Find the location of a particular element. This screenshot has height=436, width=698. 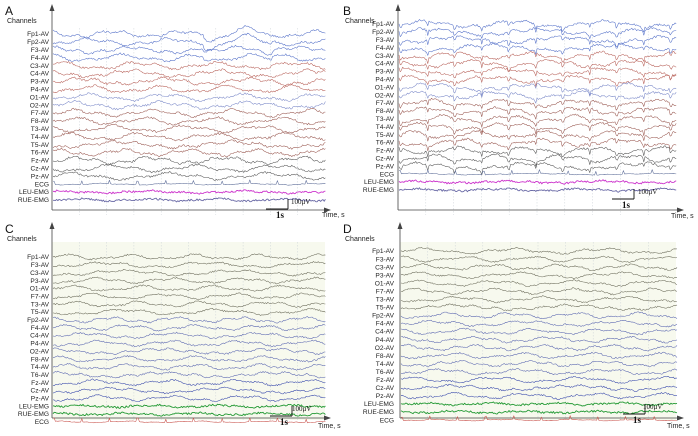

panel-letter: A is located at coordinates (9, 11).